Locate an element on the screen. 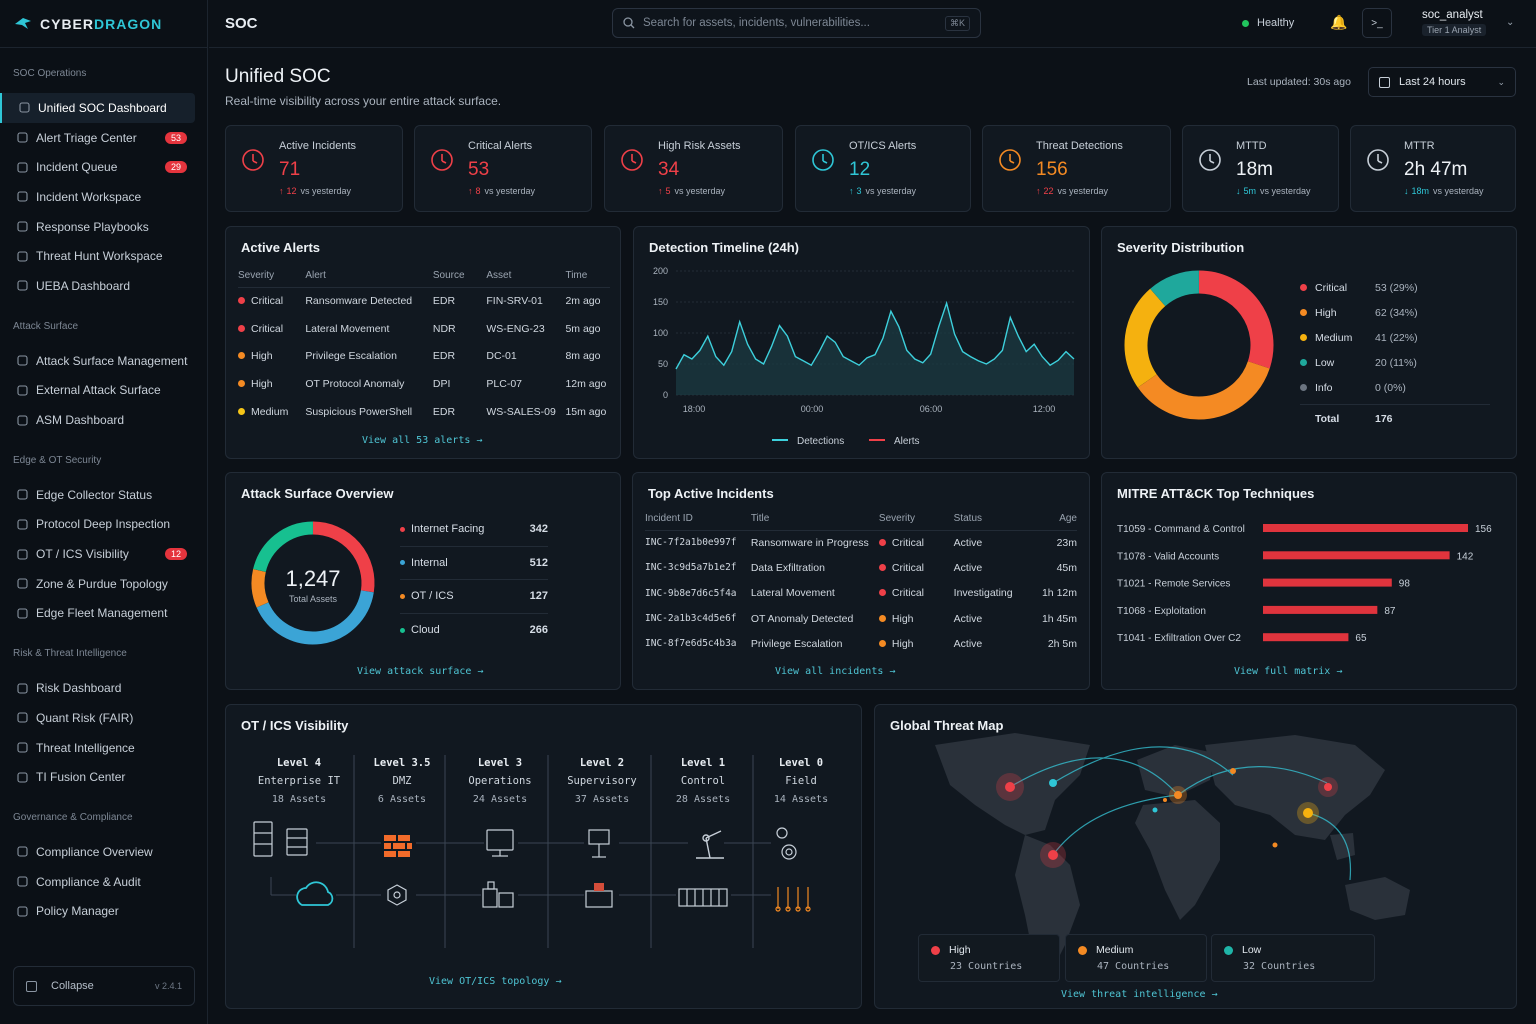 The height and width of the screenshot is (1024, 1536). kpi-card-mttr: MTTR 2h 47m ↓ 18m vs yesterday is located at coordinates (1433, 168).